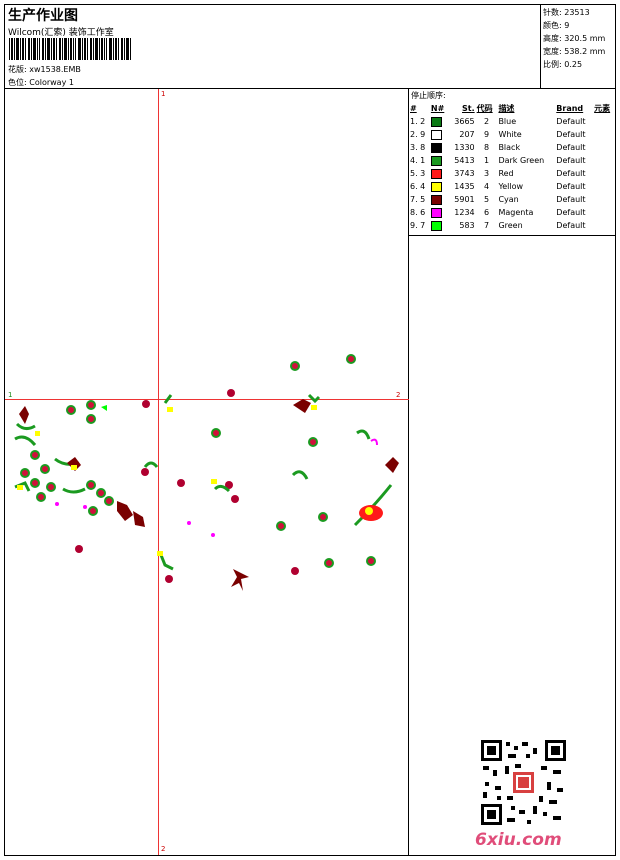 The width and height of the screenshot is (620, 860). Describe the element at coordinates (570, 108) in the screenshot. I see `col-header-brand: Brand` at that location.